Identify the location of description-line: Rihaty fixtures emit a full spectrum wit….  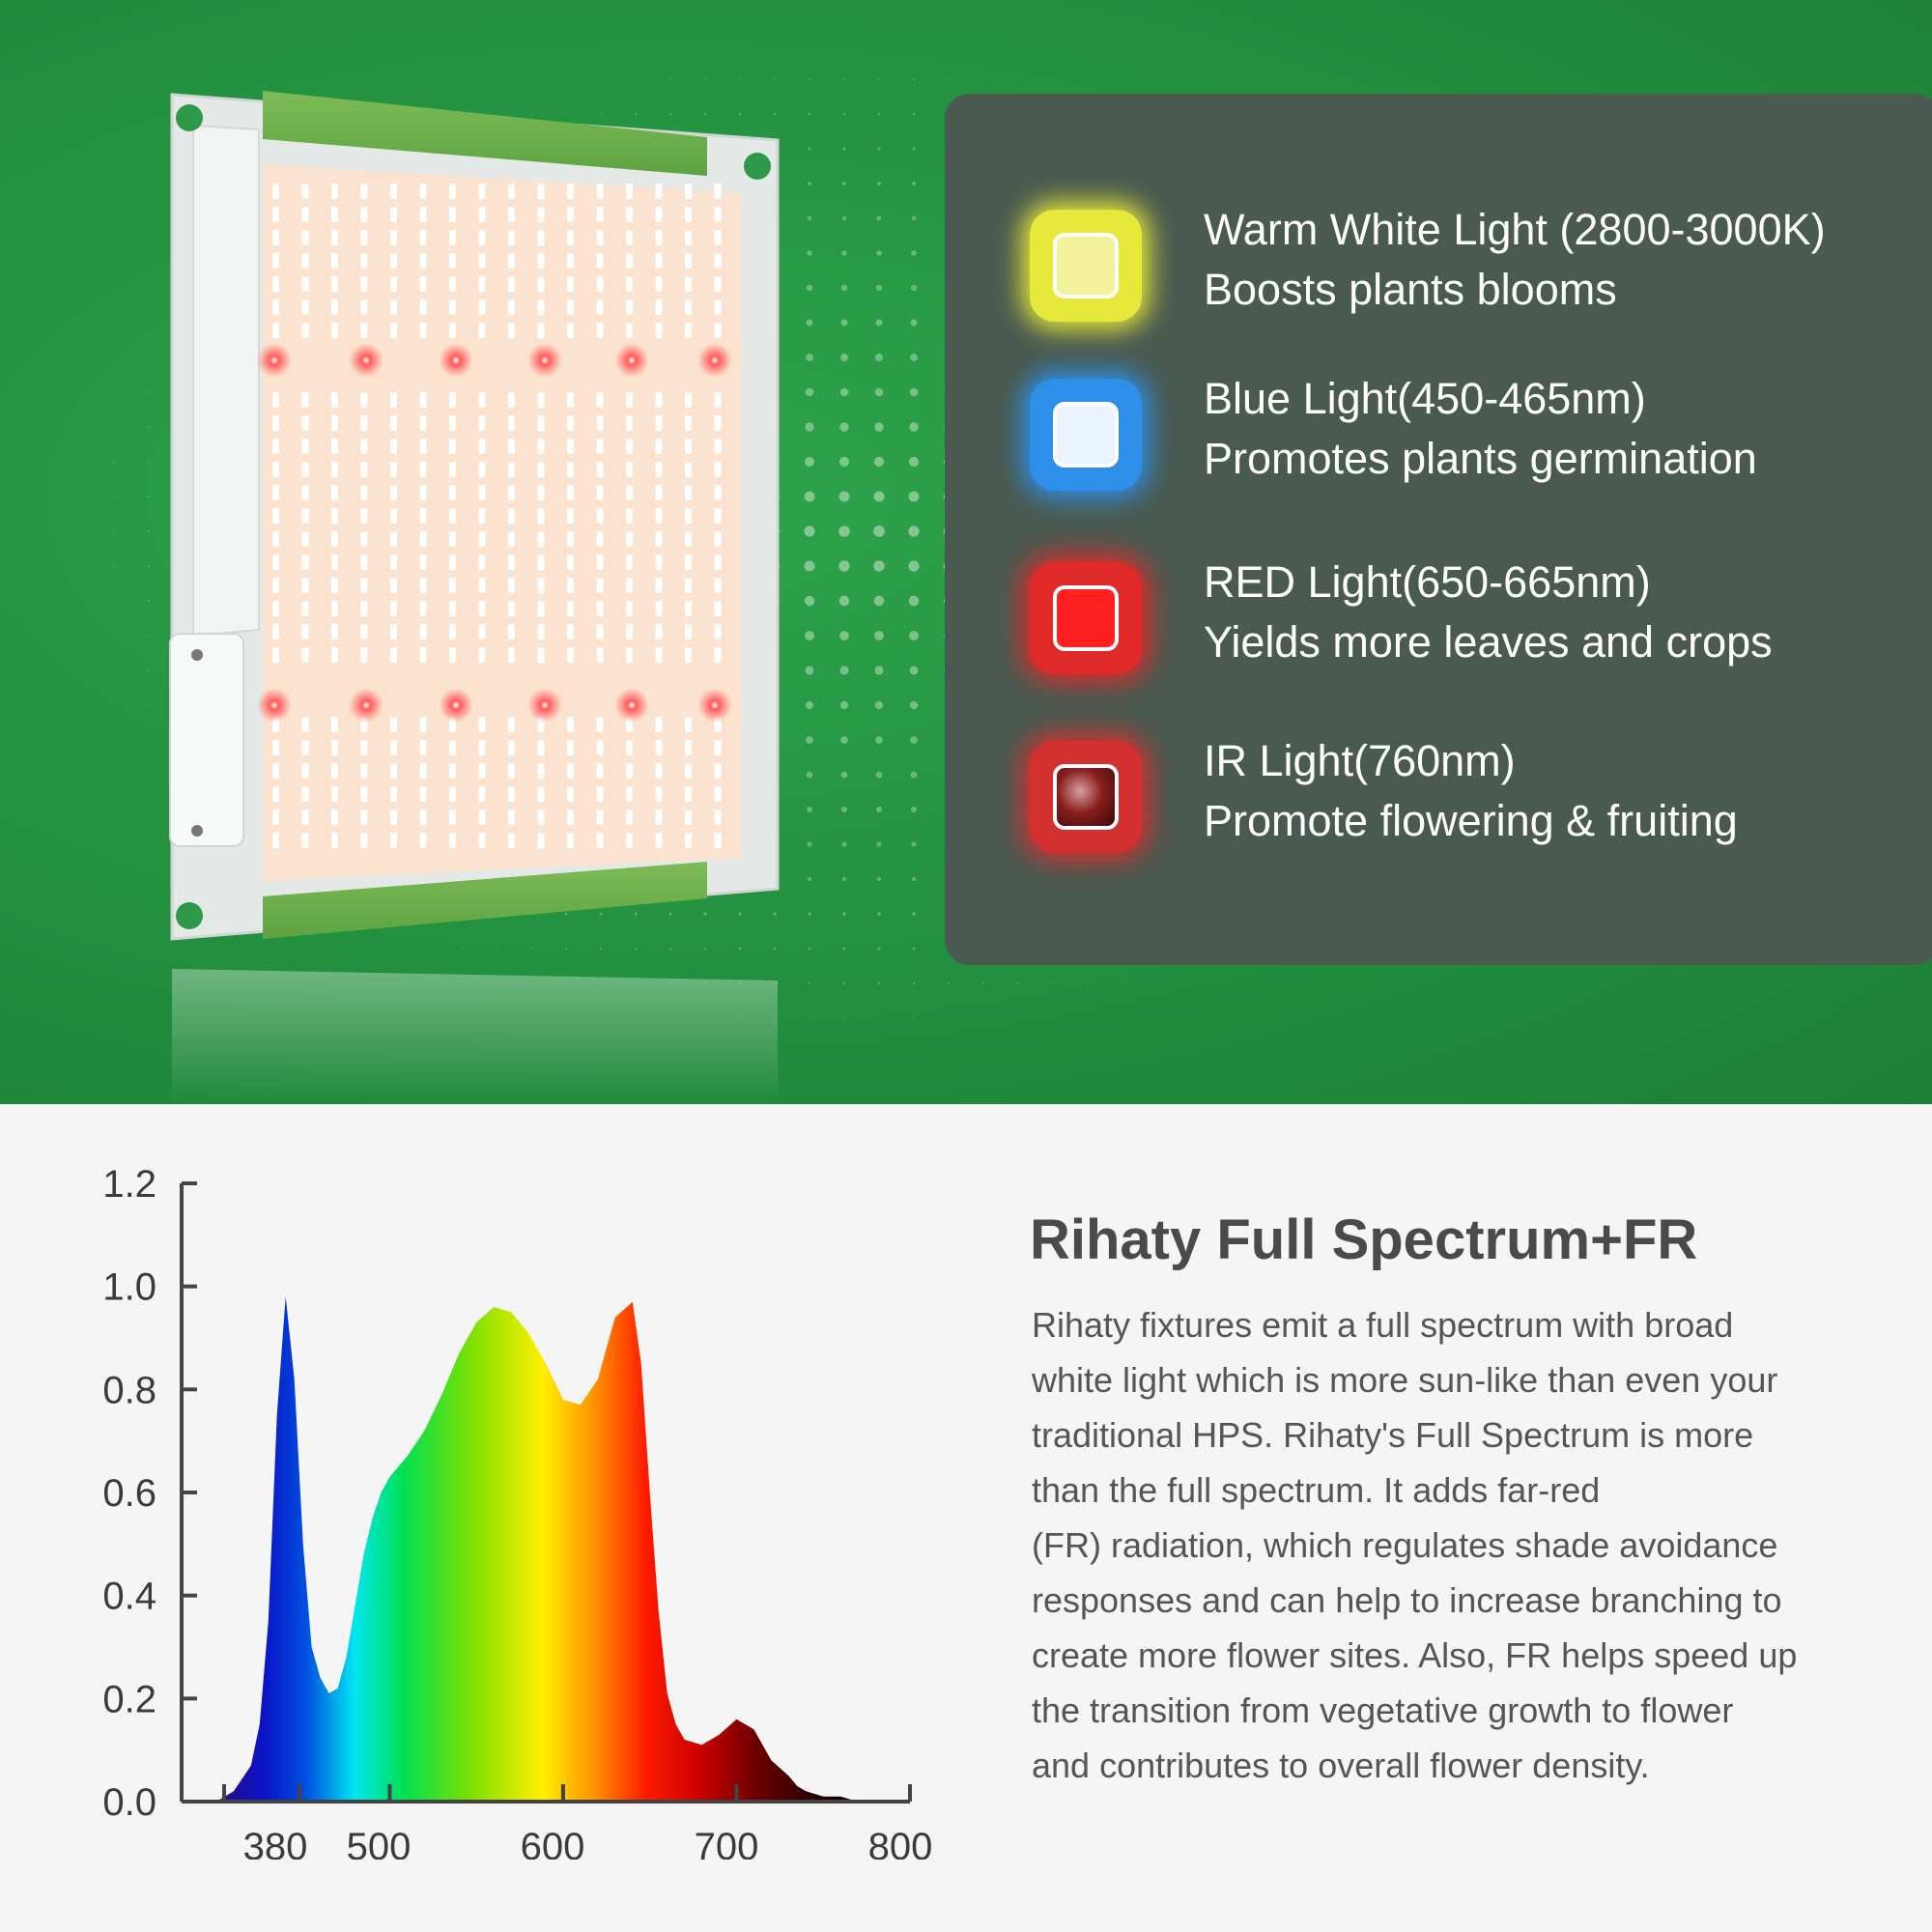
(1383, 1325).